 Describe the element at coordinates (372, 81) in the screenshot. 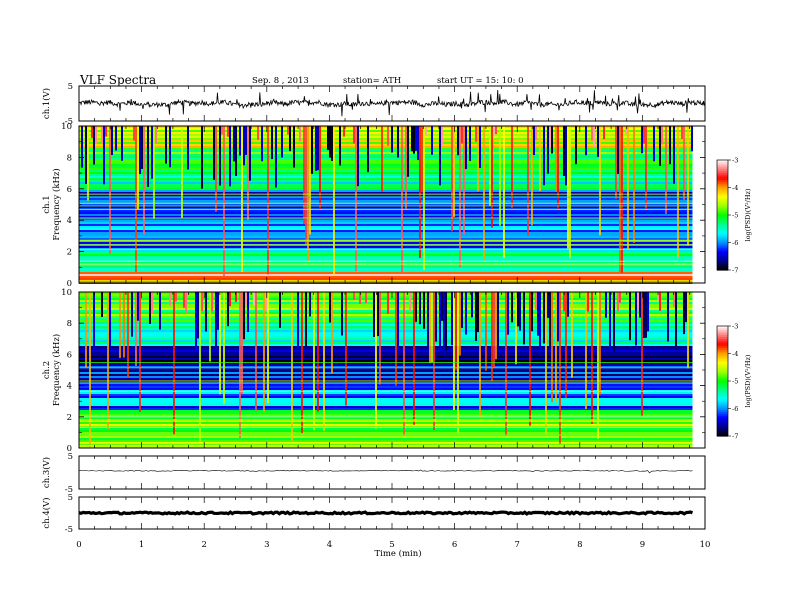

I see `station-label: station= ATH` at that location.